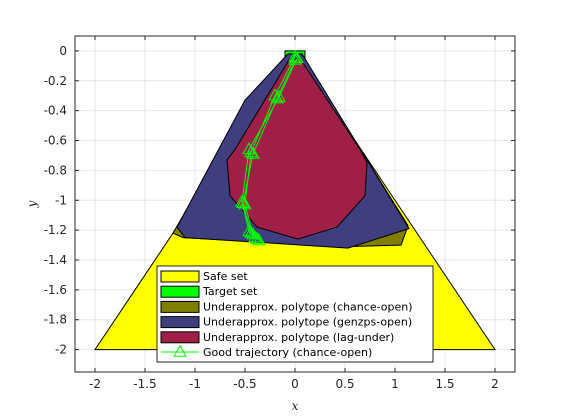  I want to click on y-axis-label: y, so click(32, 204).